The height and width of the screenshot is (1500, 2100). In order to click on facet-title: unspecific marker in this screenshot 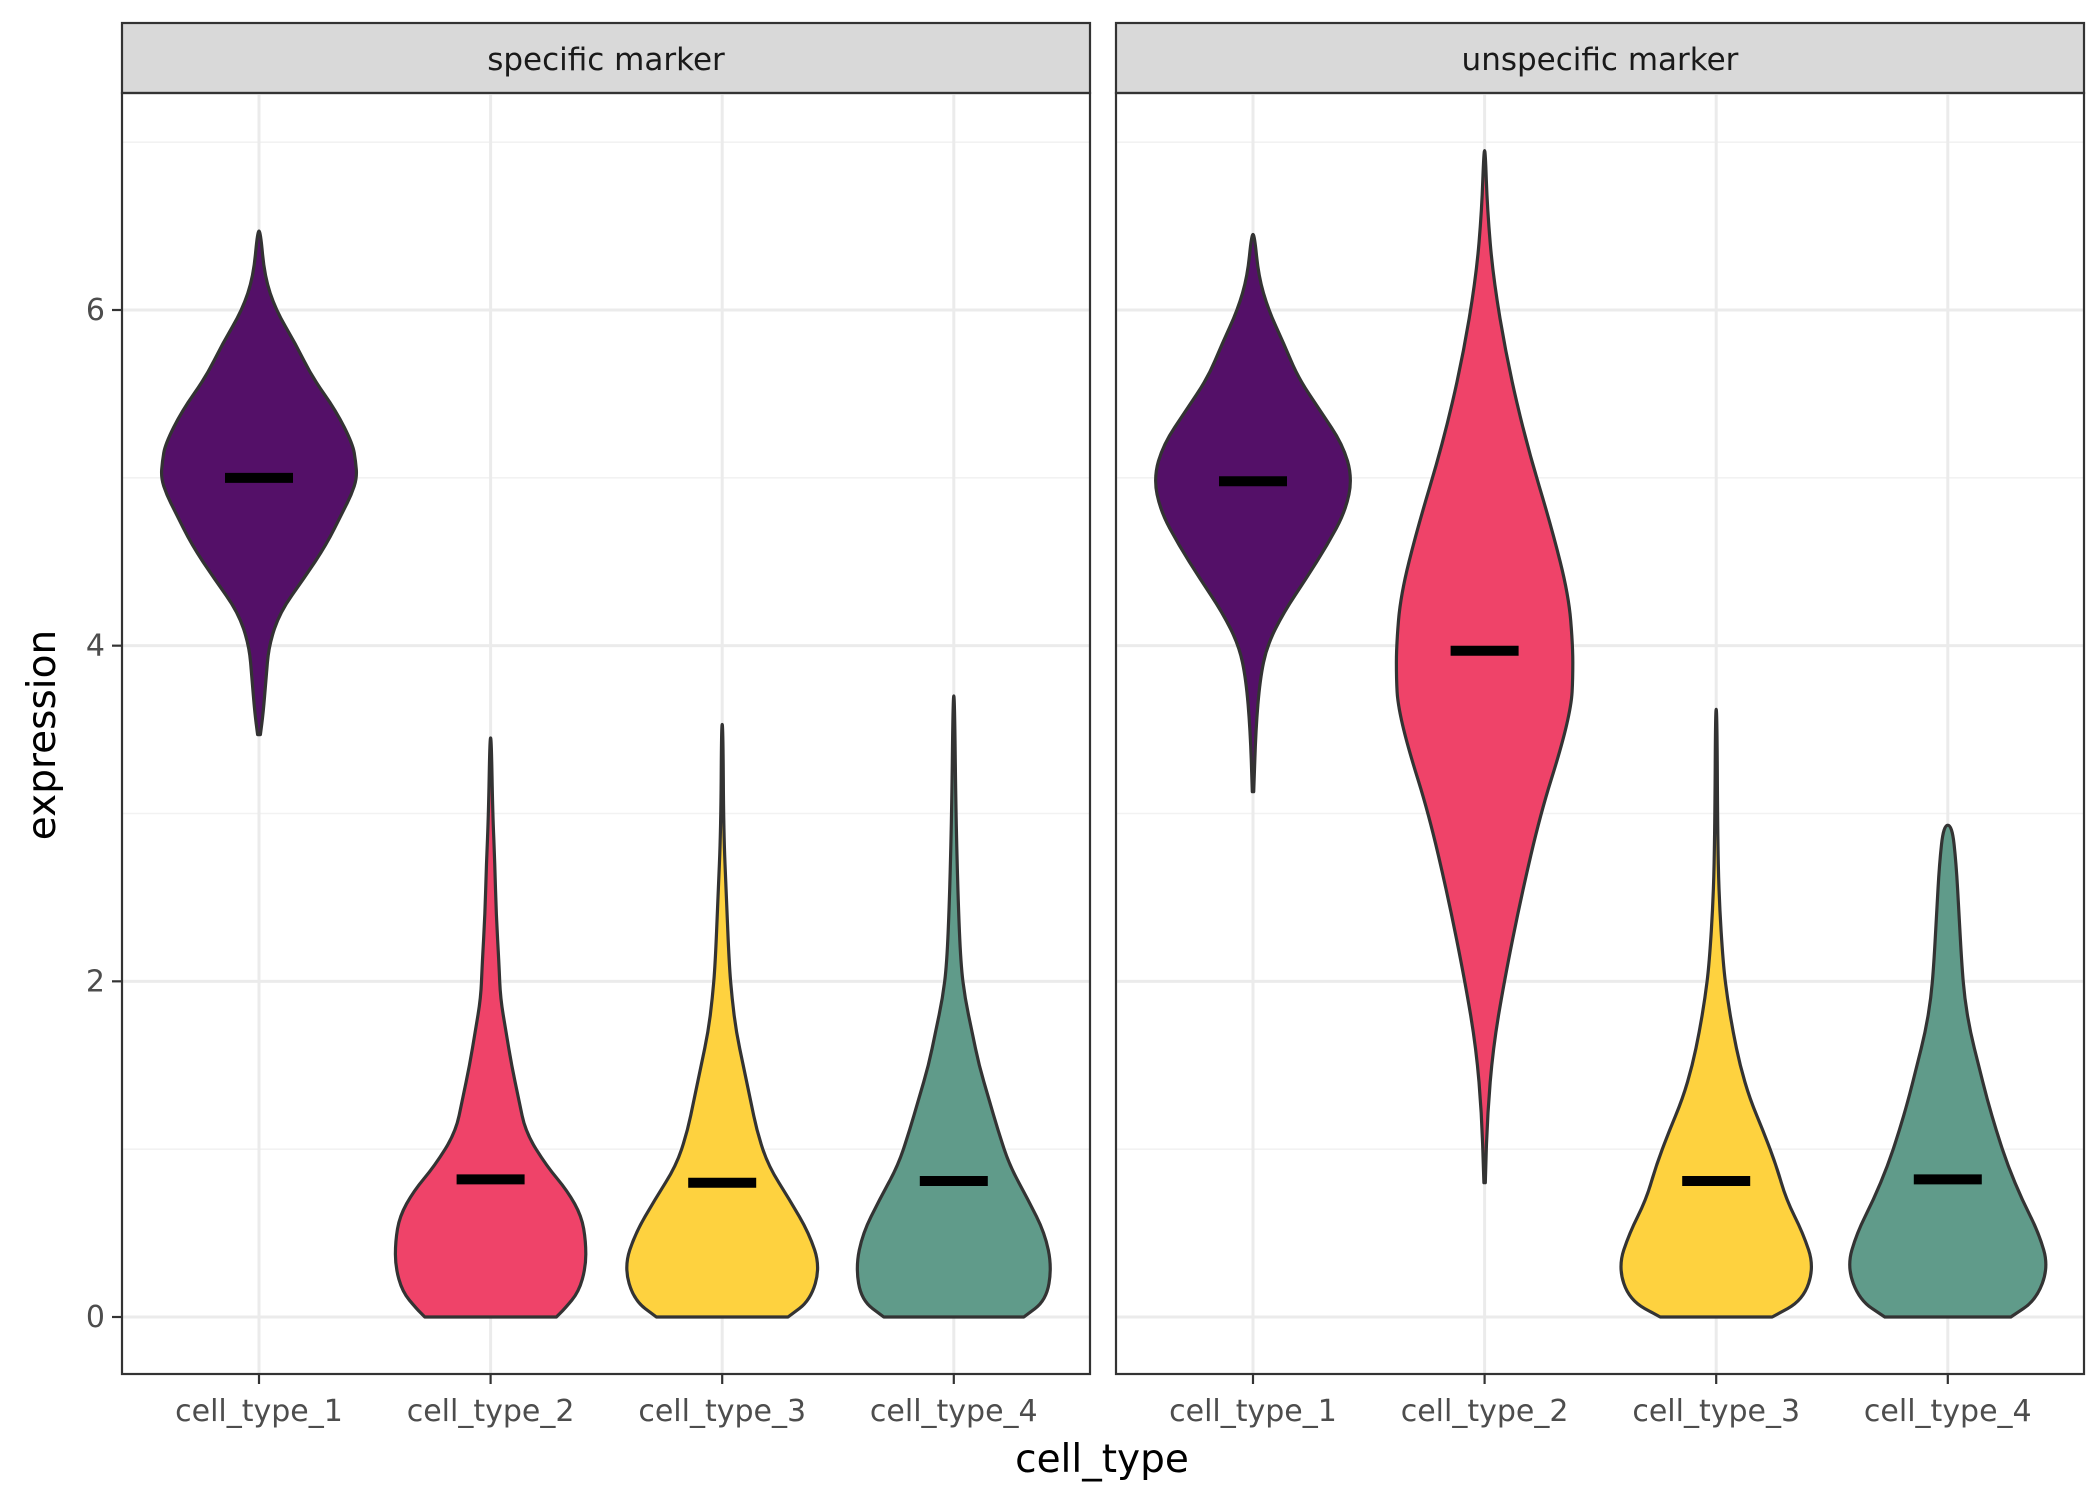, I will do `click(1600, 60)`.